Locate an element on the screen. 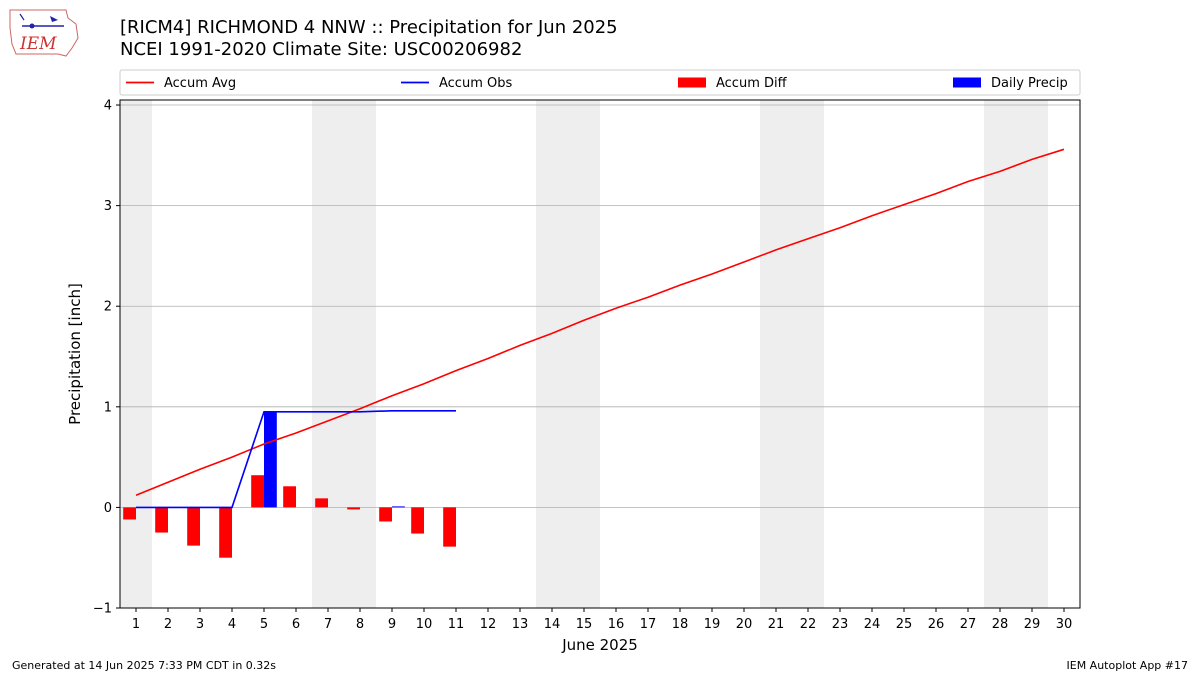 The image size is (1200, 675). x-tick-label: 4 is located at coordinates (232, 624).